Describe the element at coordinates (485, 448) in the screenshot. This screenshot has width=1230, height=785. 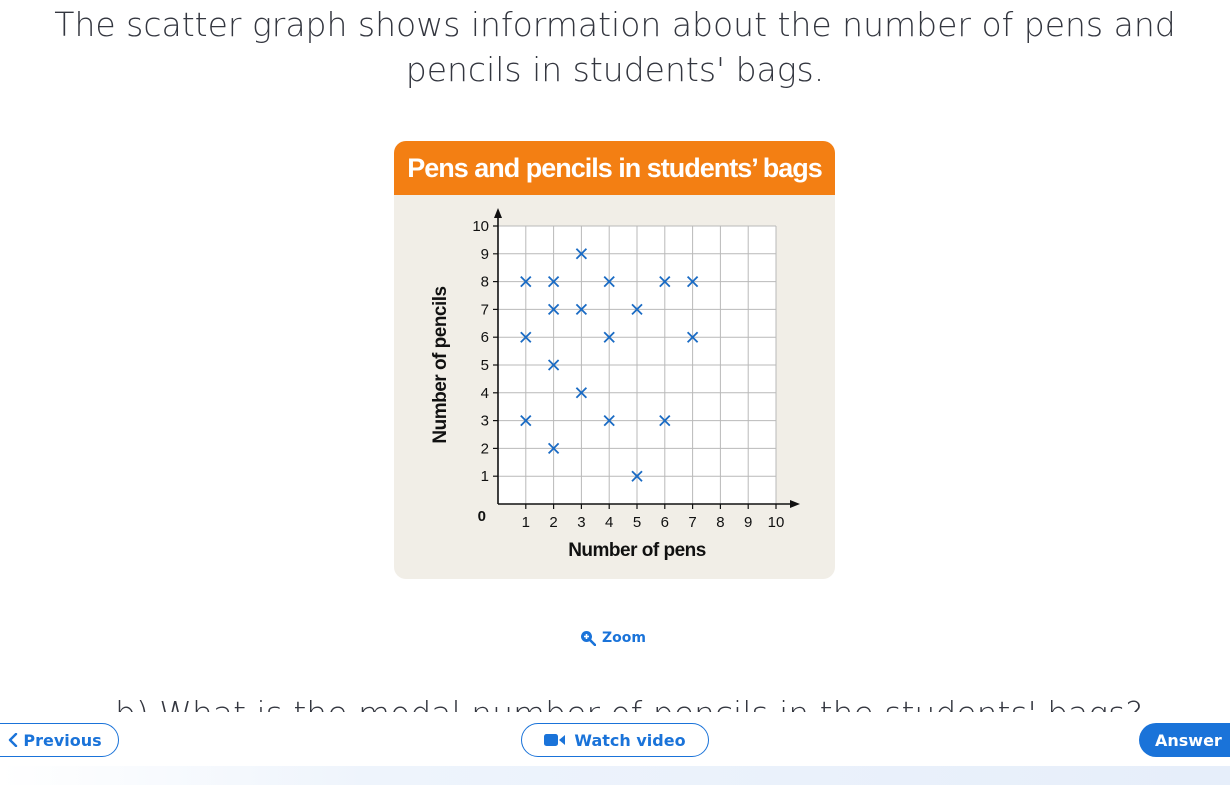
I see `y-tick-label: 2` at that location.